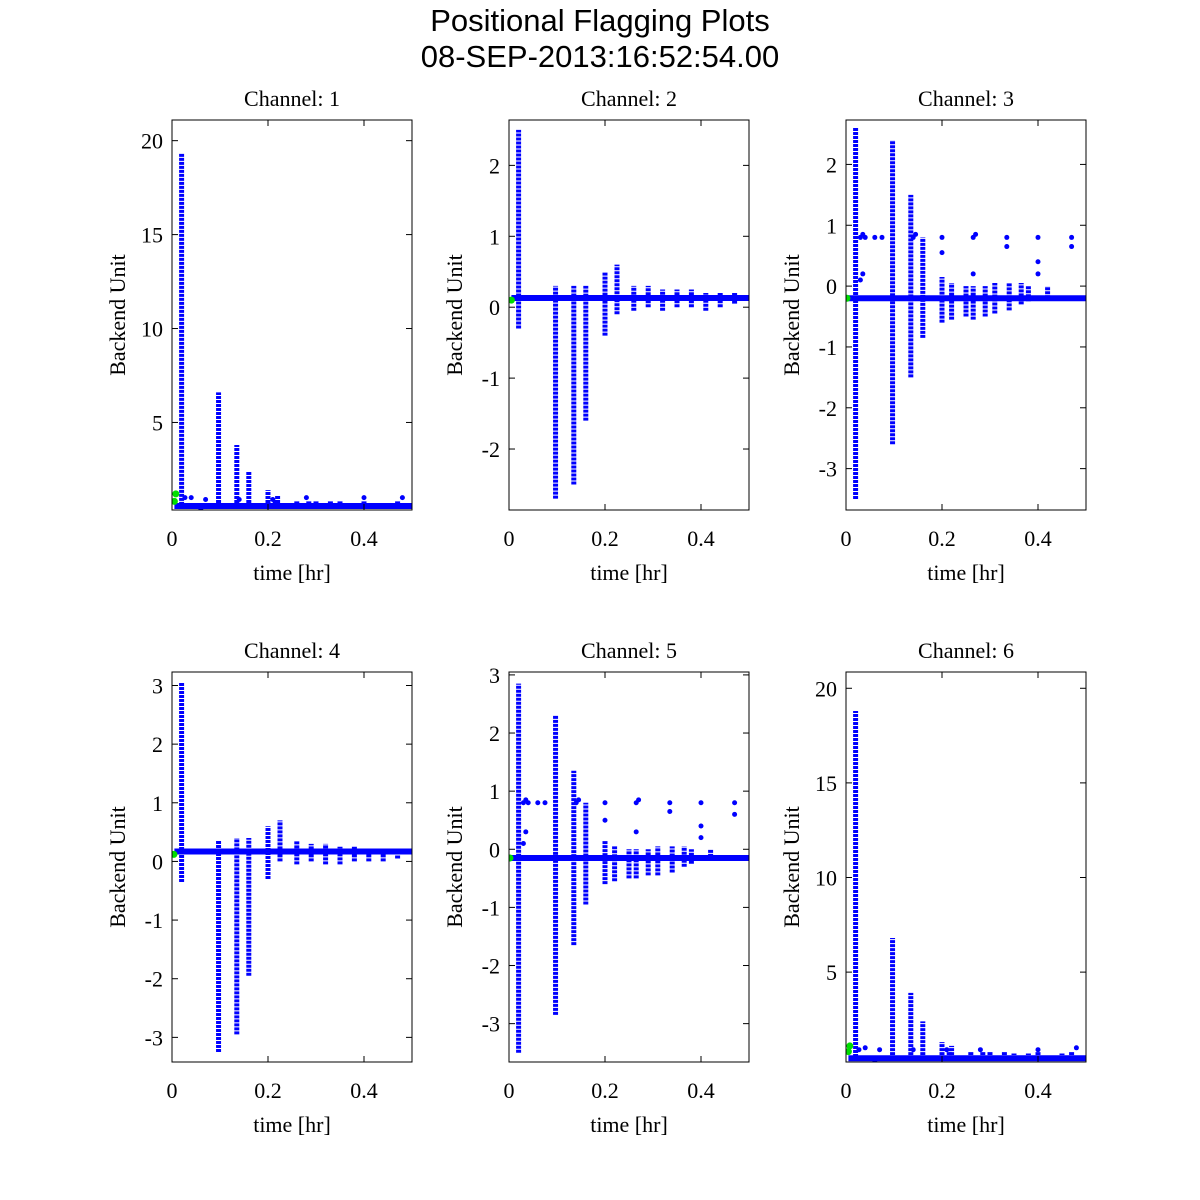 The image size is (1200, 1200). What do you see at coordinates (600, 56) in the screenshot?
I see `figure-subtitle: 08-SEP-2013:16:52:54.00` at bounding box center [600, 56].